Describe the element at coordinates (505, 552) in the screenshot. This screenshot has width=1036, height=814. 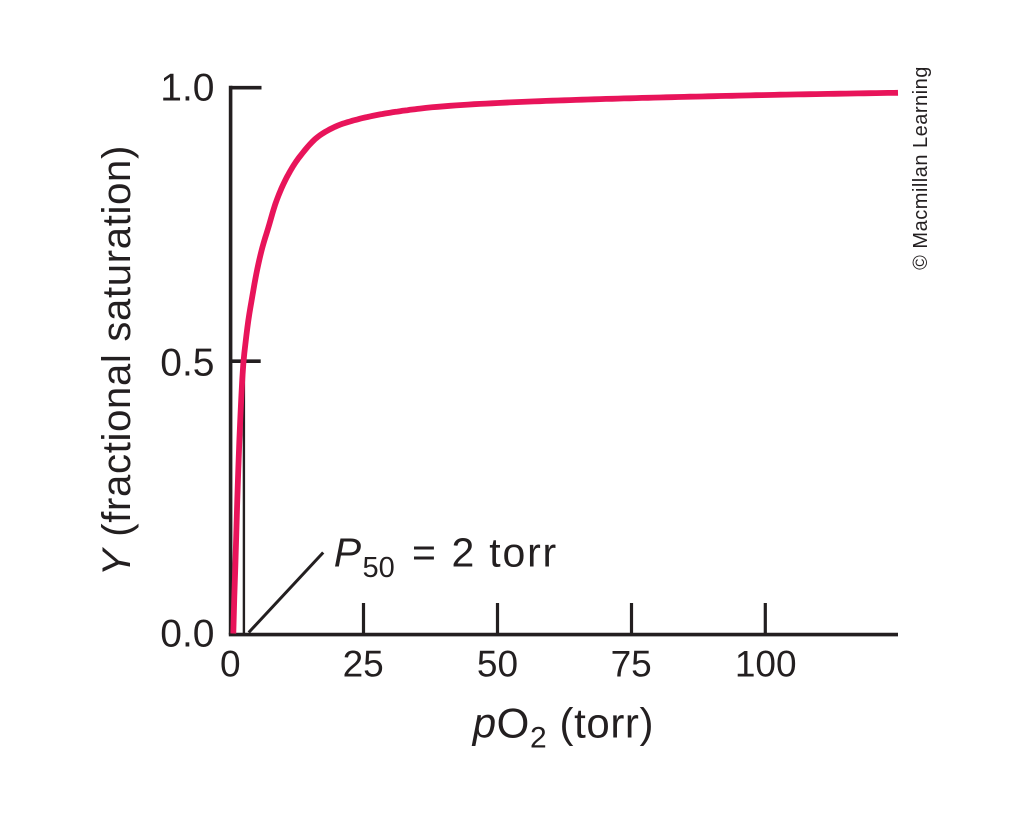
I see `svg-text: 2 torr` at that location.